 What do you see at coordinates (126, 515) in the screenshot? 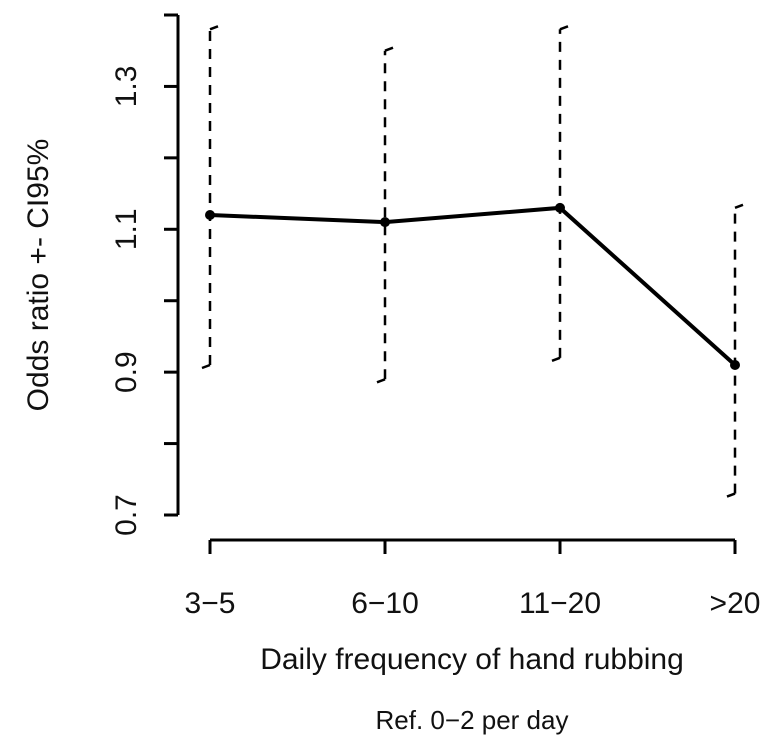
I see `y-tick-label: 0.7` at bounding box center [126, 515].